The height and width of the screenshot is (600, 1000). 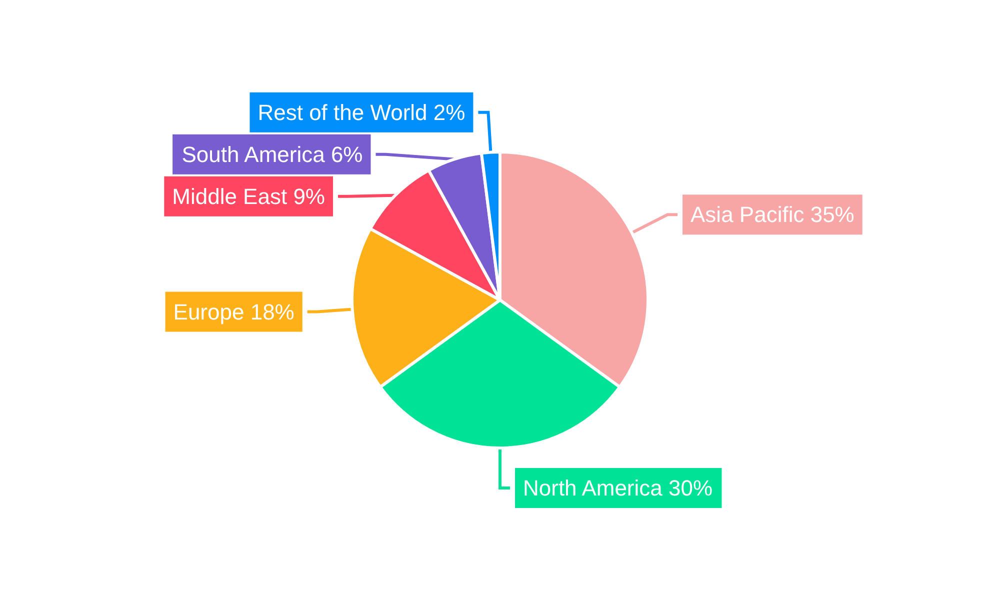 I want to click on slice-label: Middle East 9%, so click(x=248, y=196).